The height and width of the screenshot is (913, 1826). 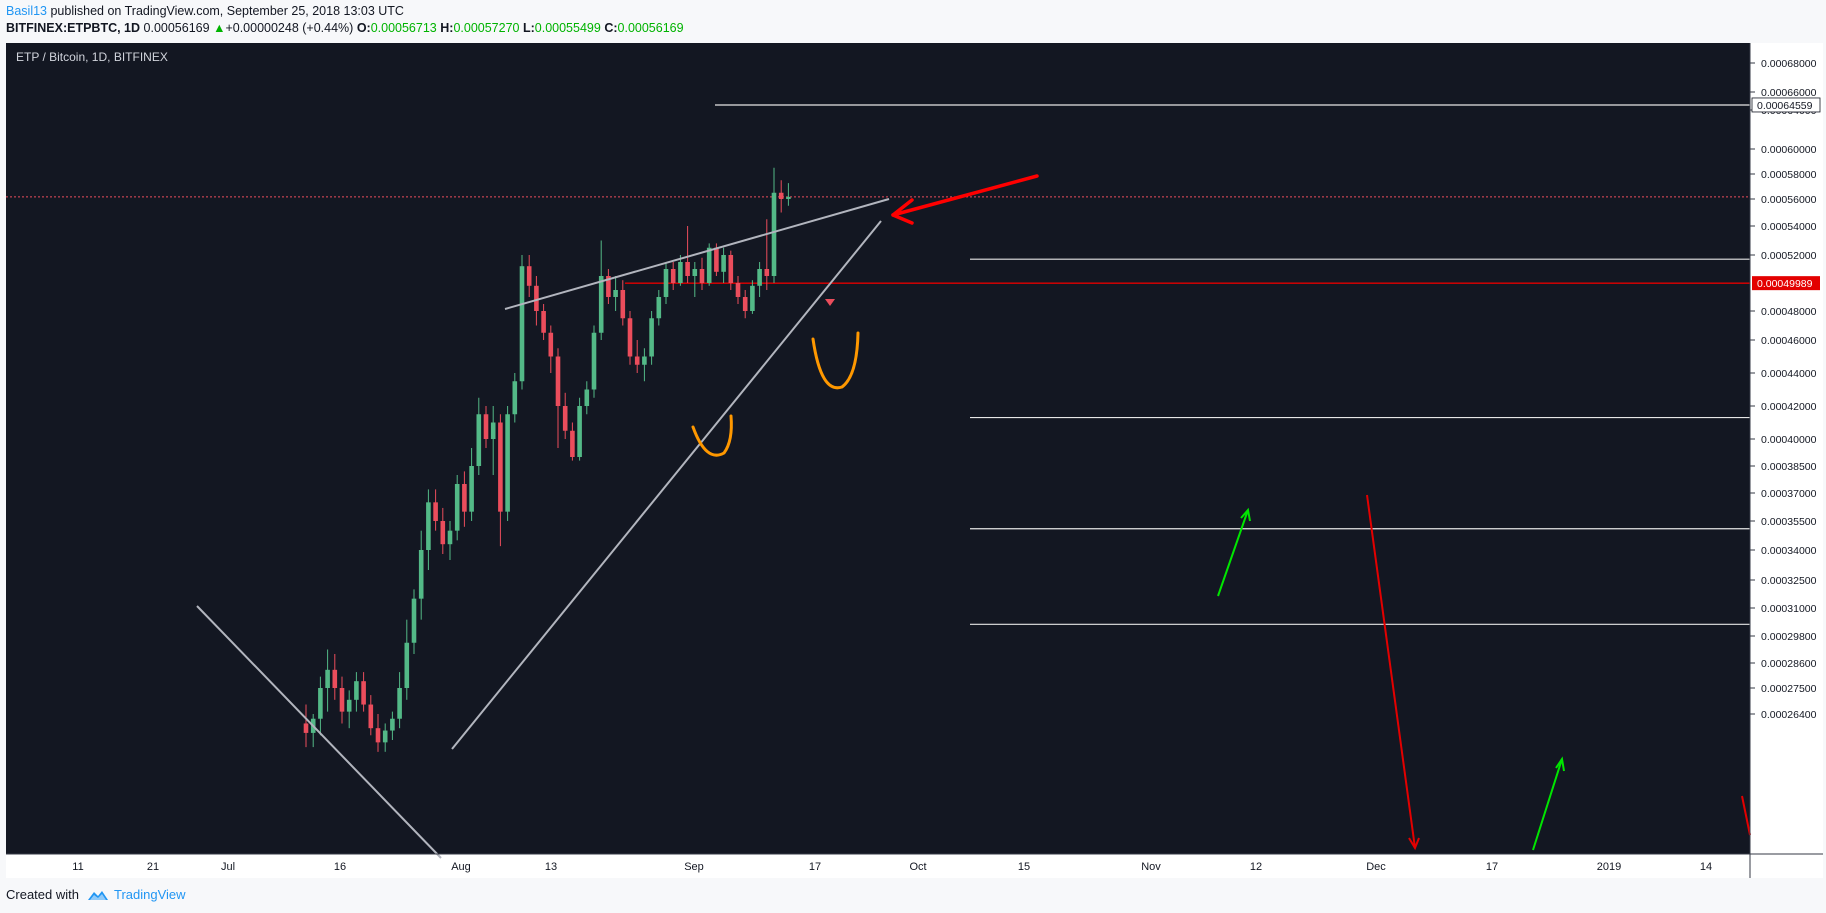 What do you see at coordinates (1789, 200) in the screenshot?
I see `price-tick-label: 0.00056000` at bounding box center [1789, 200].